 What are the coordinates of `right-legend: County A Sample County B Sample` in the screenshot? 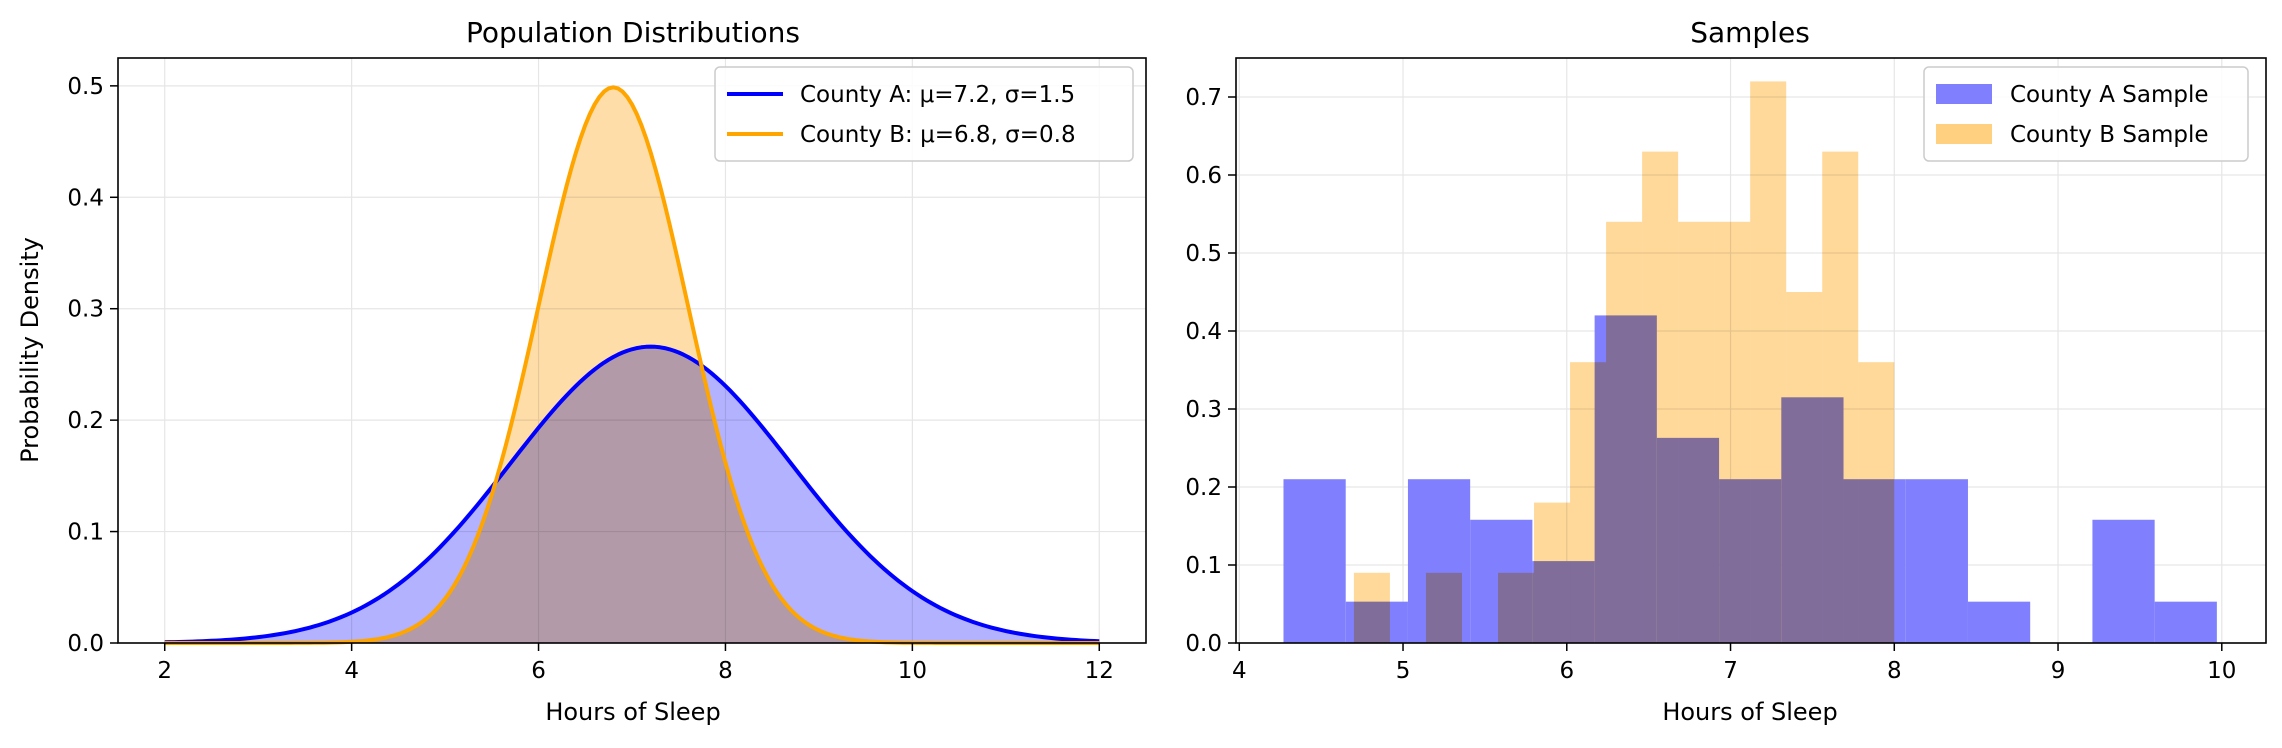 It's located at (2086, 114).